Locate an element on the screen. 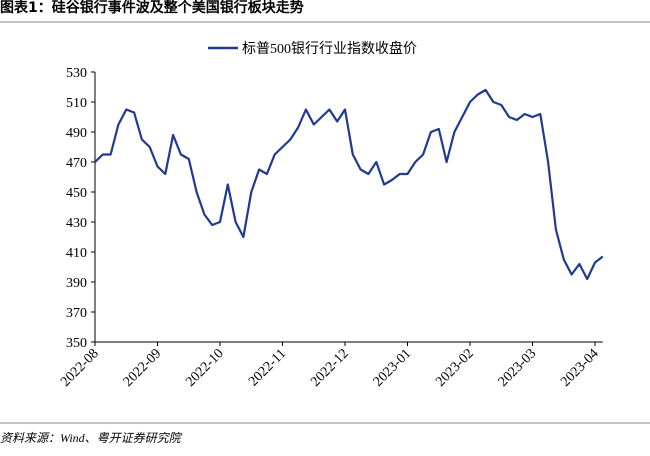  chart-title: 图表1：硅谷银行事件波及整个美国银行板块走势 is located at coordinates (152, 8).